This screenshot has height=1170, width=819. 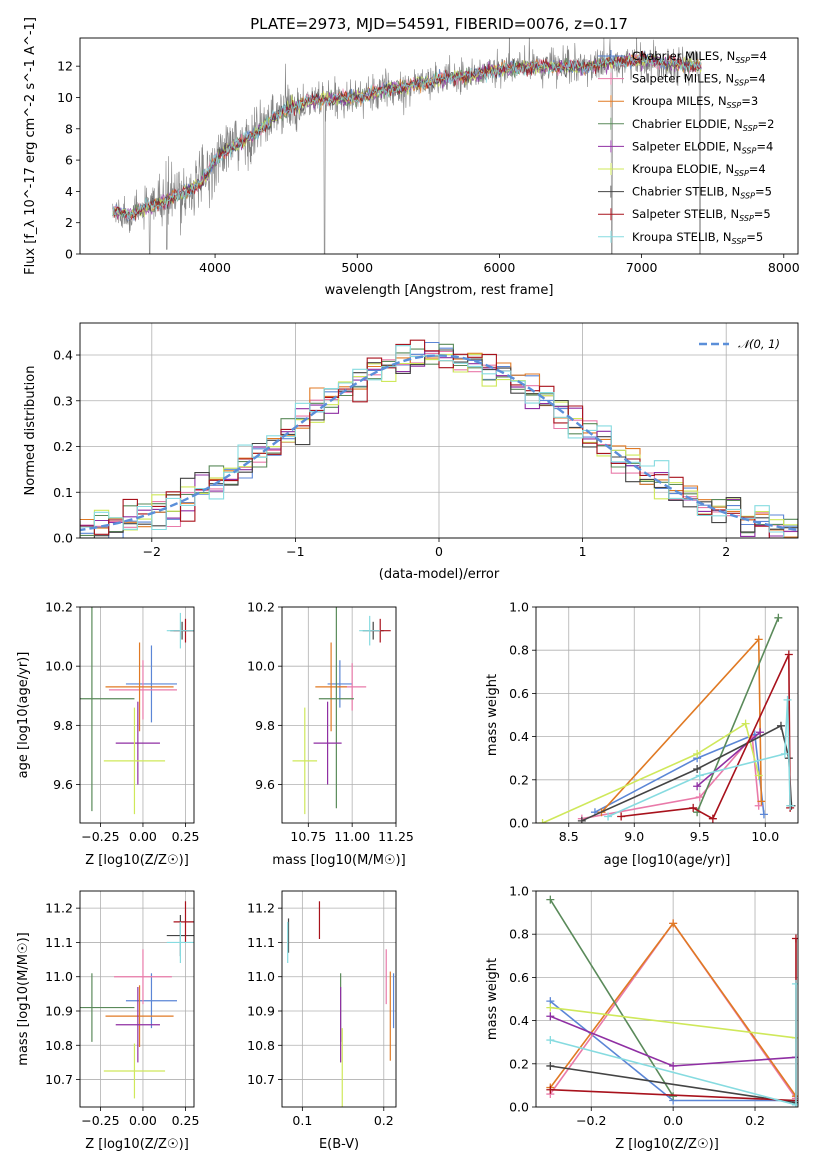 I want to click on histogram-salpeter-stelib, so click(x=439, y=438).